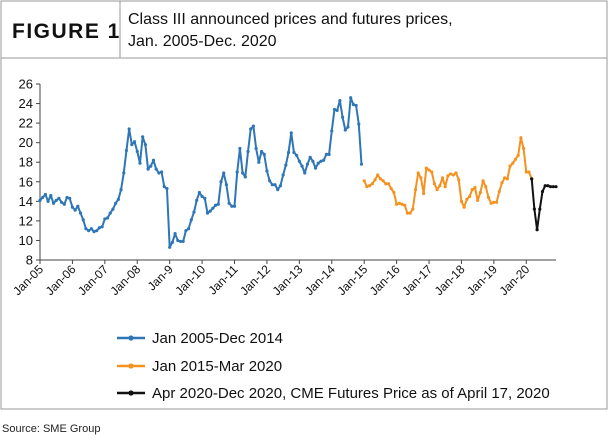 The image size is (610, 444). Describe the element at coordinates (160, 277) in the screenshot. I see `x-tick-label: Jan-9` at that location.